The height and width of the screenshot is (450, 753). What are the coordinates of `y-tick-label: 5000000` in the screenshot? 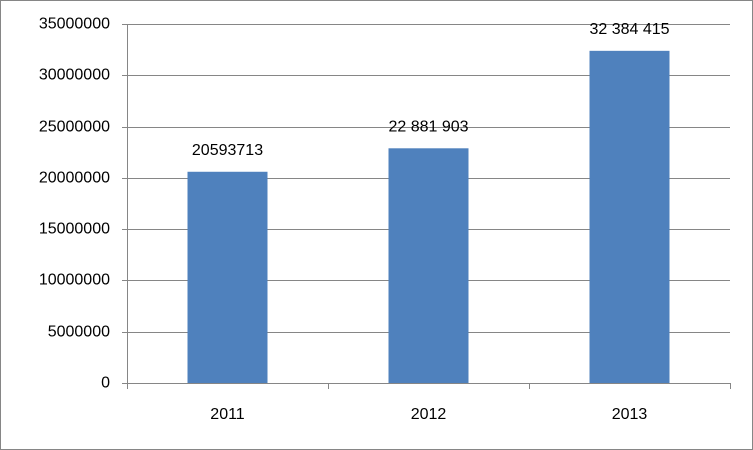 It's located at (79, 332).